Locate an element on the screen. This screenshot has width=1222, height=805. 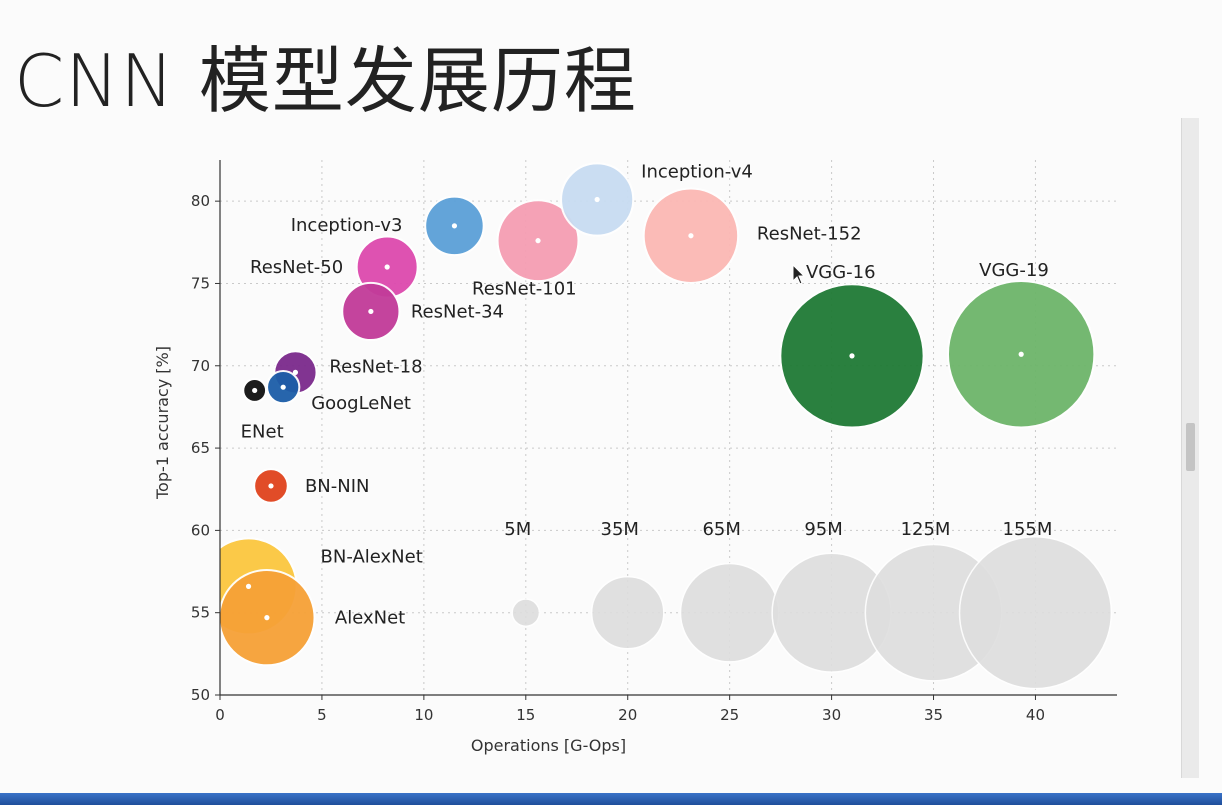
size-legend-label: 5M is located at coordinates (517, 529).